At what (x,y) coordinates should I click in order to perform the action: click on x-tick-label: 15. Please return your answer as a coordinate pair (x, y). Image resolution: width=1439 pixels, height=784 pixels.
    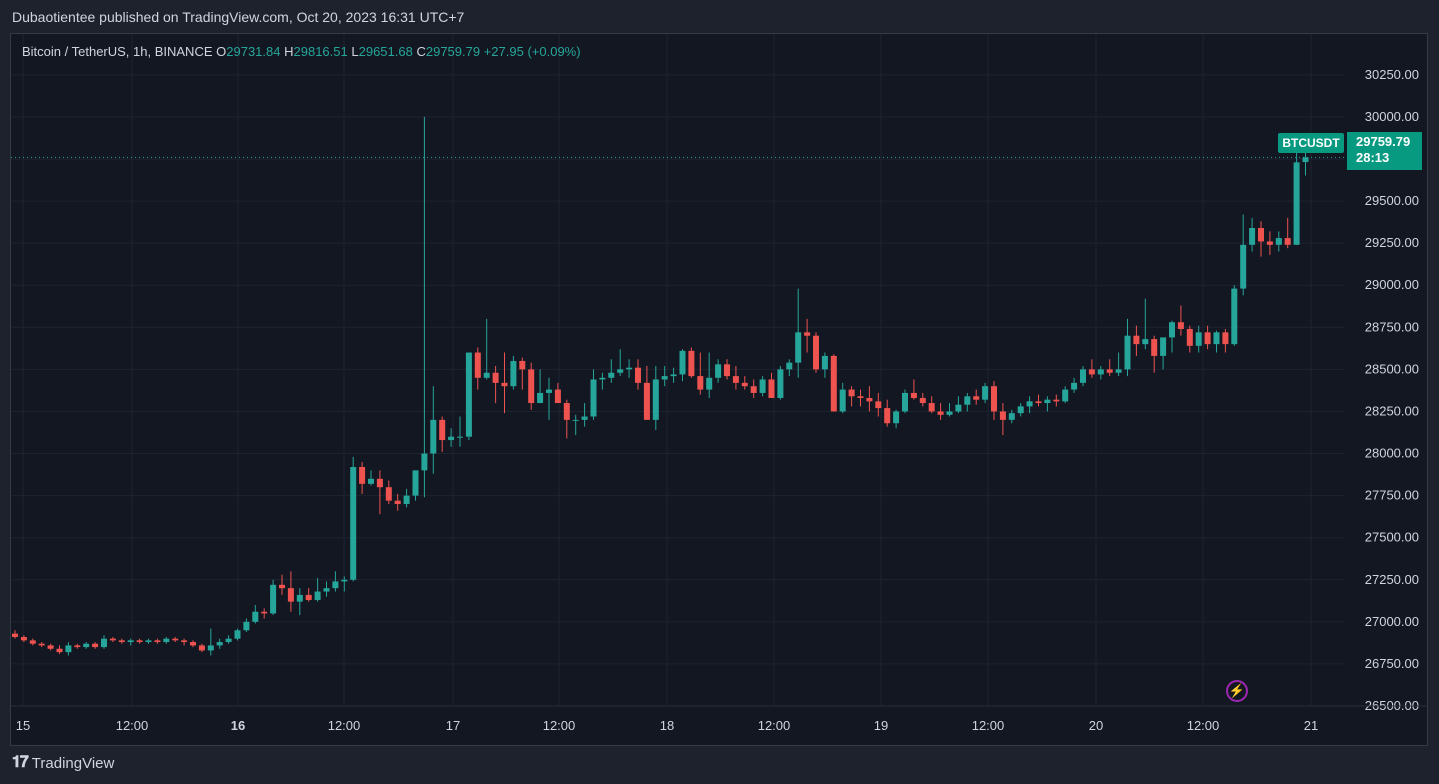
    Looking at the image, I should click on (23, 725).